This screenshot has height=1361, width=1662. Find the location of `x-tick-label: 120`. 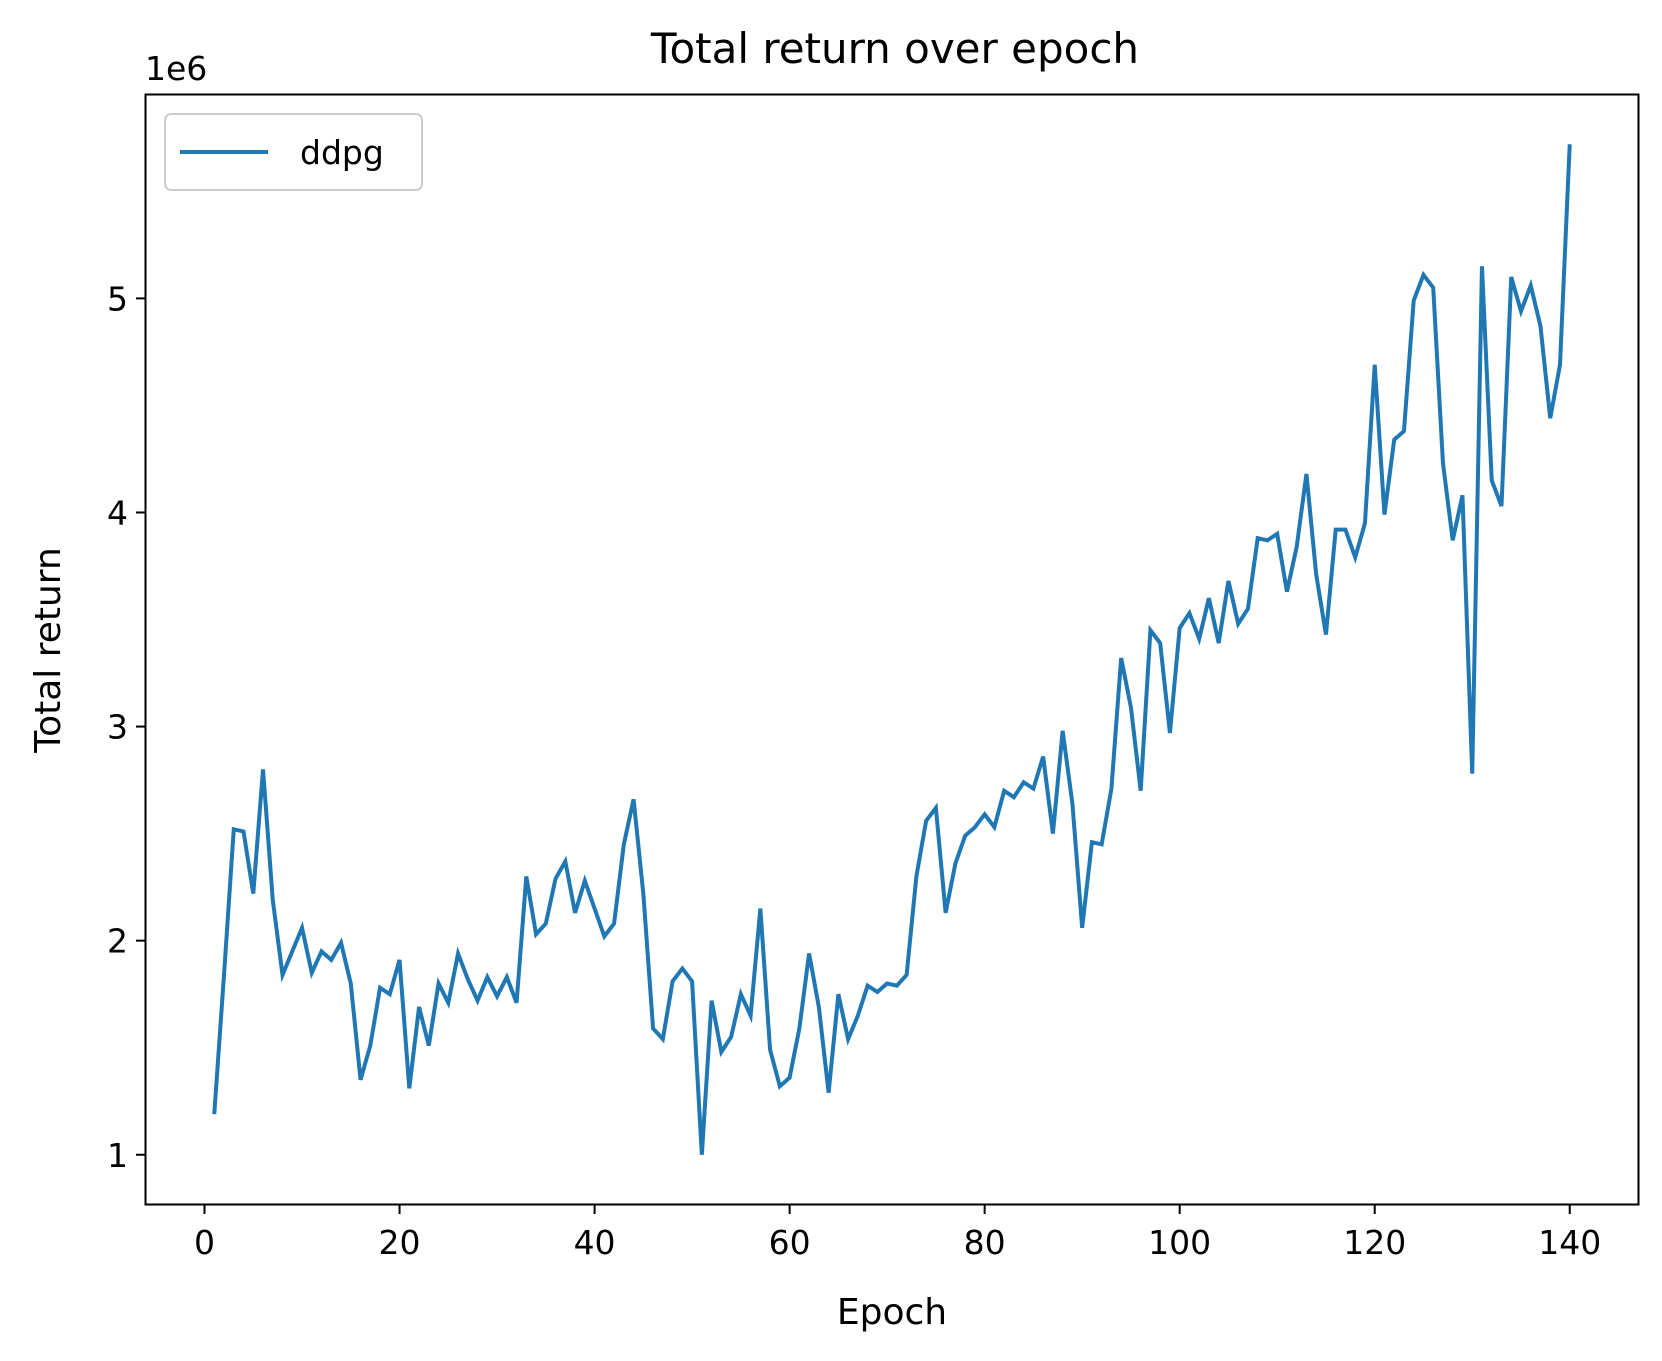

x-tick-label: 120 is located at coordinates (1374, 1242).